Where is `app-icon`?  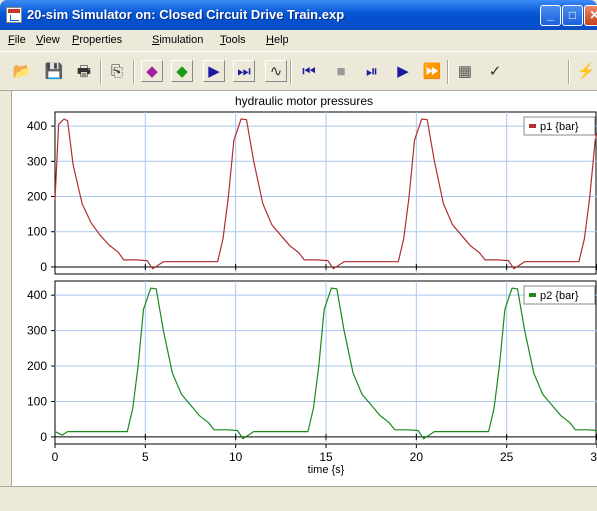 app-icon is located at coordinates (14, 15).